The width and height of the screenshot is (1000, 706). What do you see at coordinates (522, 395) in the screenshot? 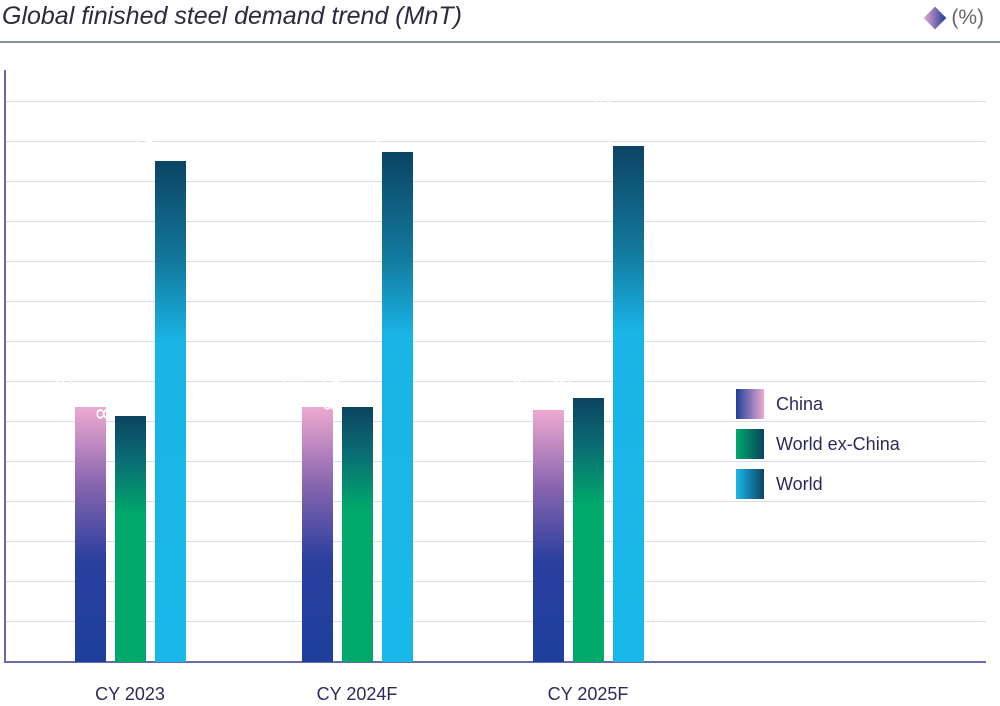
I see `bar-value-label: 887` at bounding box center [522, 395].